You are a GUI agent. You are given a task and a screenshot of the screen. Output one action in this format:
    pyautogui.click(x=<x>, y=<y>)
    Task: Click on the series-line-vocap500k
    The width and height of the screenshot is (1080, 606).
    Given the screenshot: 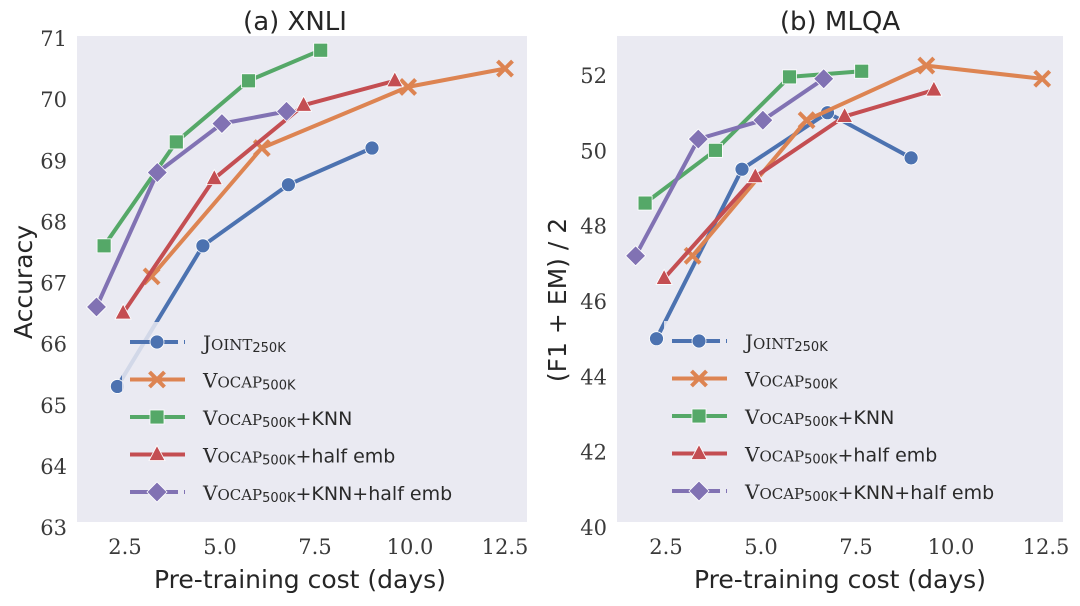 What is the action you would take?
    pyautogui.click(x=328, y=172)
    